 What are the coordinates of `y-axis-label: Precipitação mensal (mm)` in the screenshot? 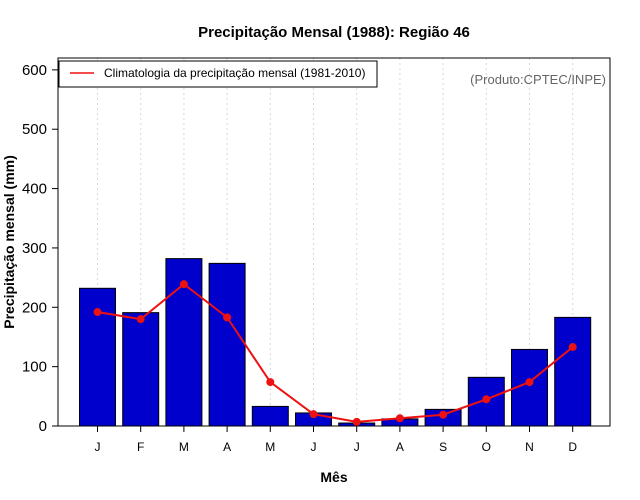 It's located at (9, 242).